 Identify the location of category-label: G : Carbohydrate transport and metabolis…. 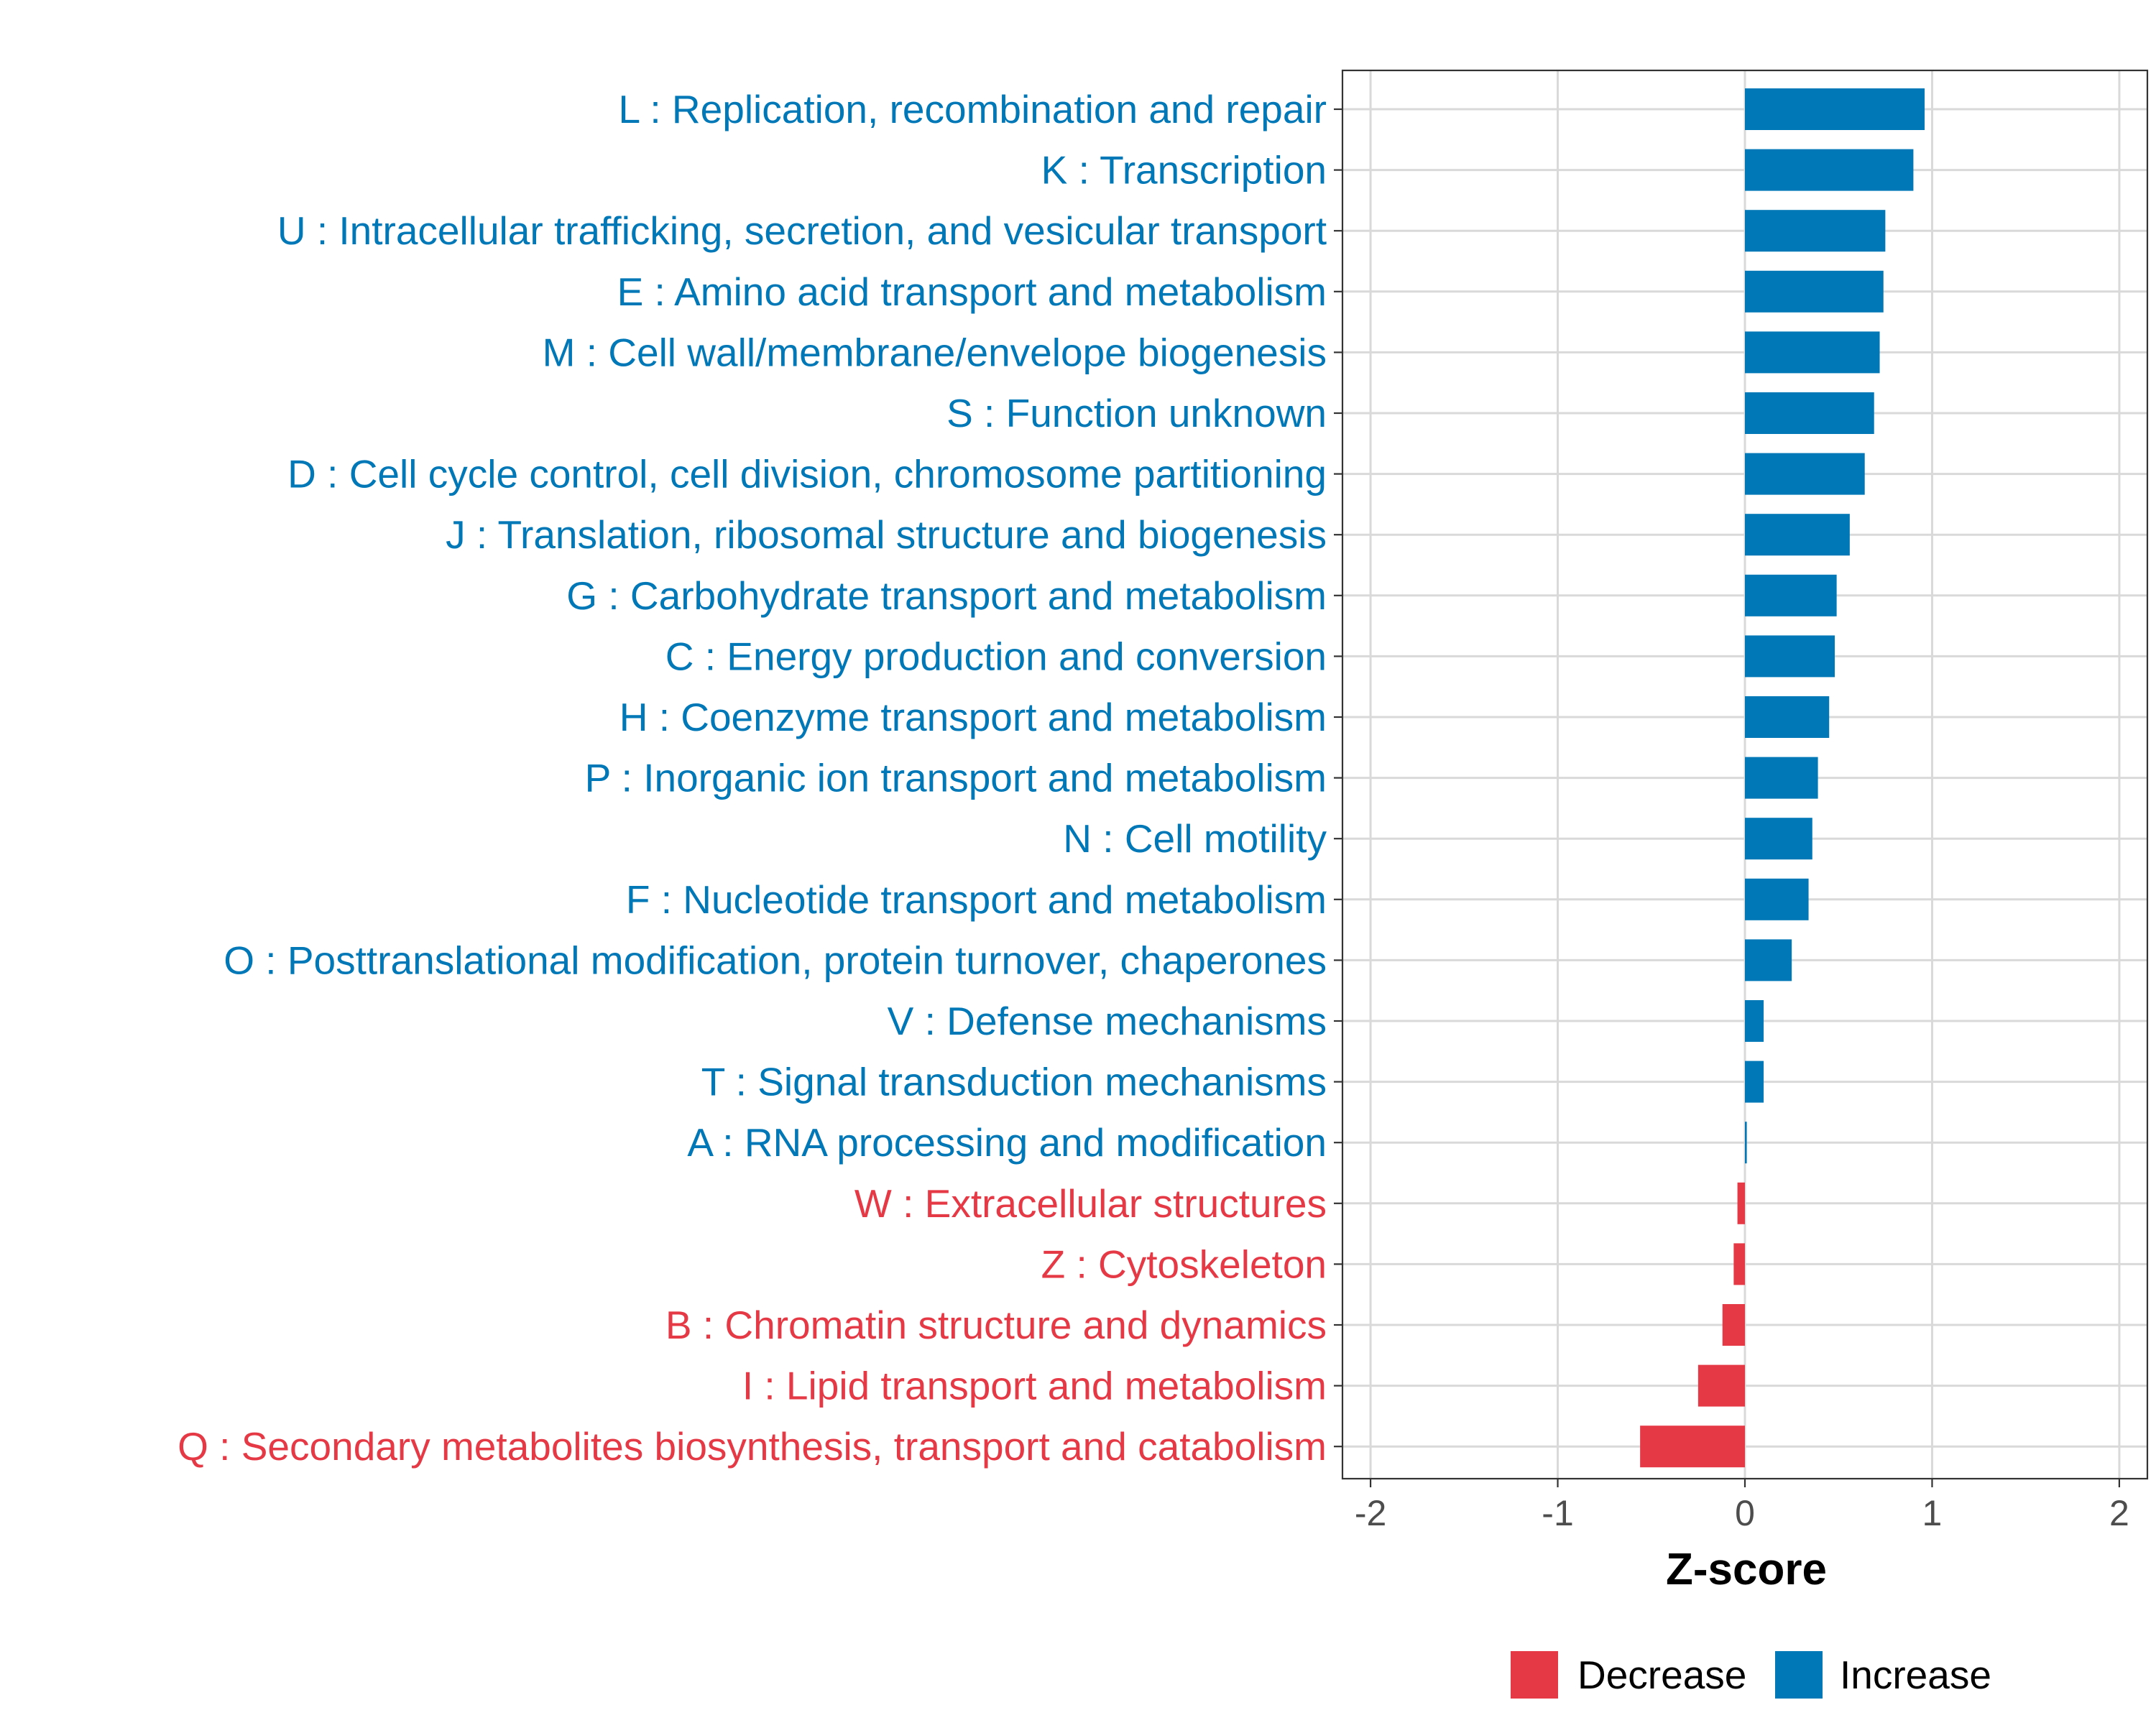
(947, 595).